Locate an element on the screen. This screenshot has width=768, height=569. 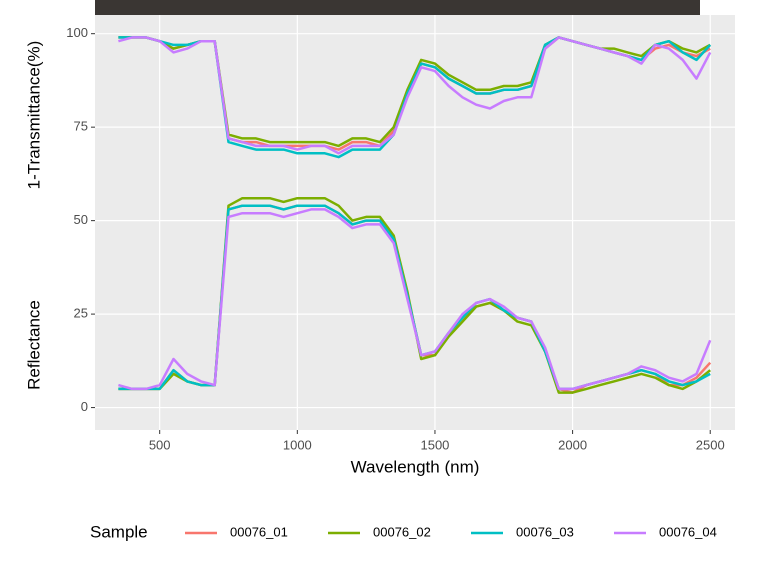
y-tick-label: 75 is located at coordinates (81, 126).